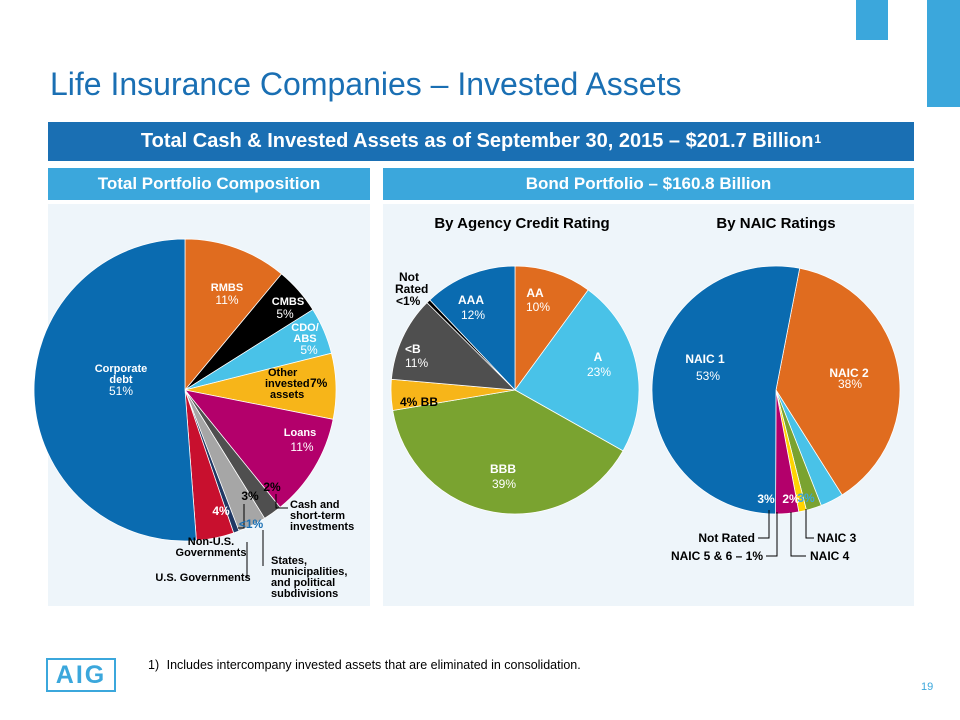 The height and width of the screenshot is (720, 960). Describe the element at coordinates (504, 484) in the screenshot. I see `pie2-value-bbb: 39%` at that location.